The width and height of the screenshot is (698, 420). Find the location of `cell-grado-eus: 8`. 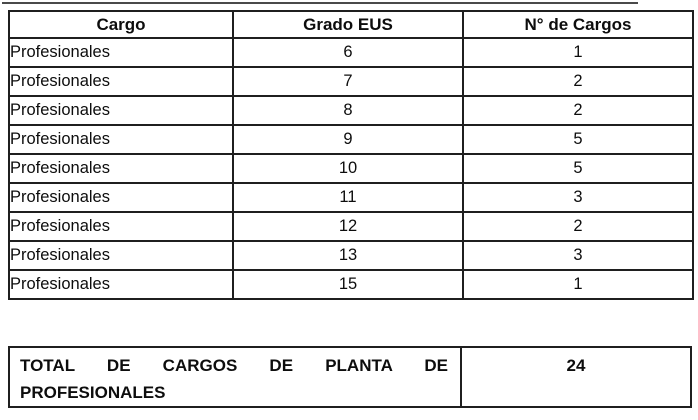

cell-grado-eus: 8 is located at coordinates (348, 110).